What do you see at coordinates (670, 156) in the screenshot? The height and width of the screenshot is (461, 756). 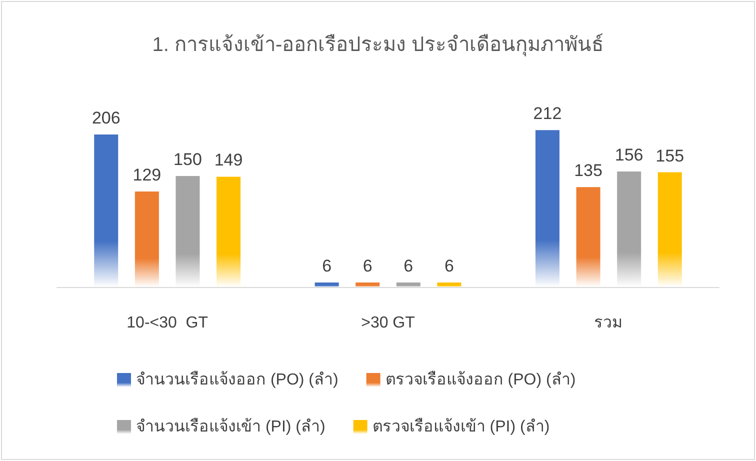 I see `data-label: 155` at bounding box center [670, 156].